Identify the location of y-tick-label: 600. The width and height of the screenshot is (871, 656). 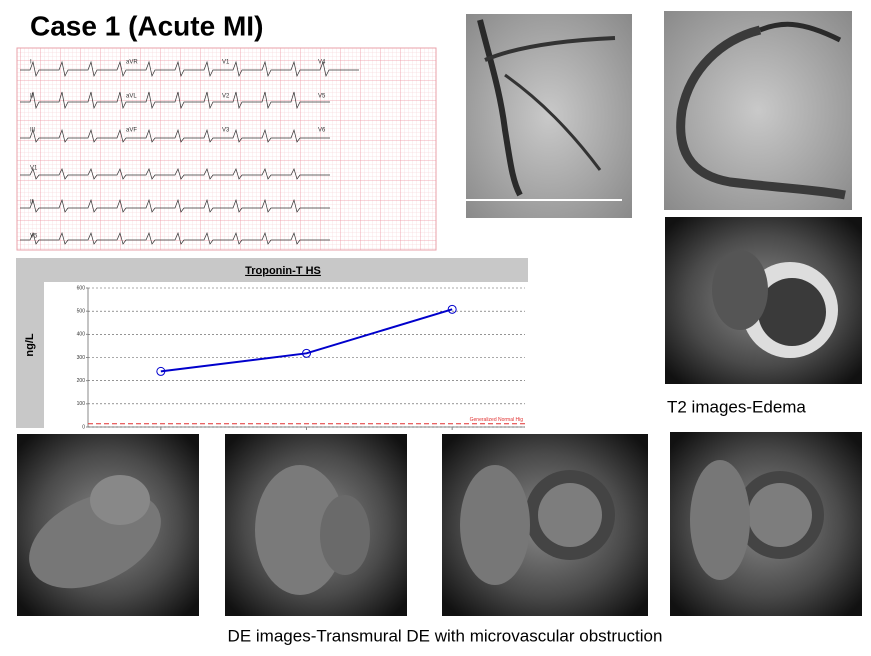
(81, 288).